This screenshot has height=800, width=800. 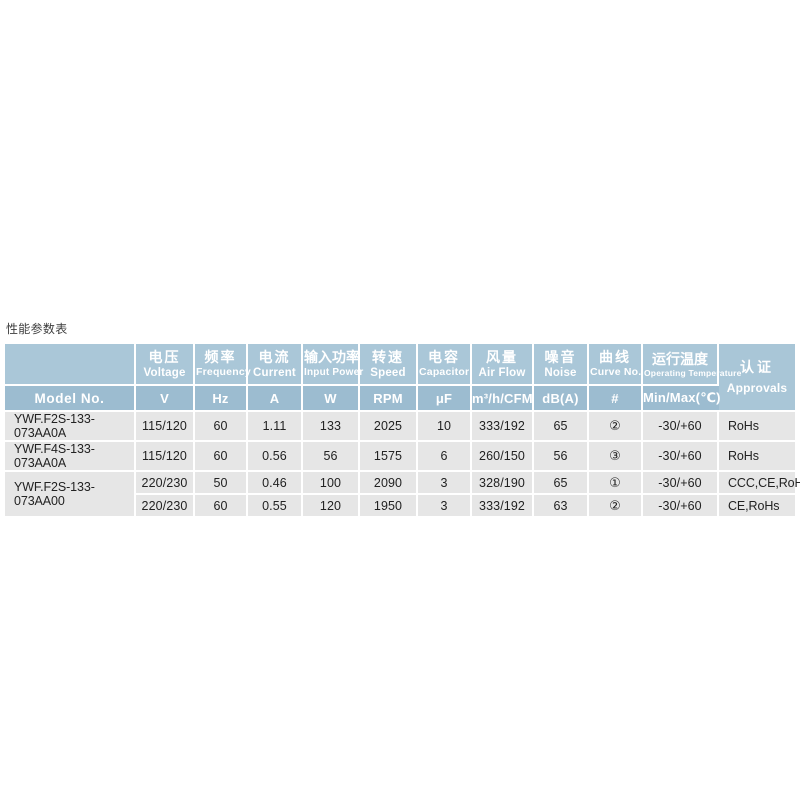 What do you see at coordinates (616, 372) in the screenshot?
I see `header-en-curve-no: Curve No.` at bounding box center [616, 372].